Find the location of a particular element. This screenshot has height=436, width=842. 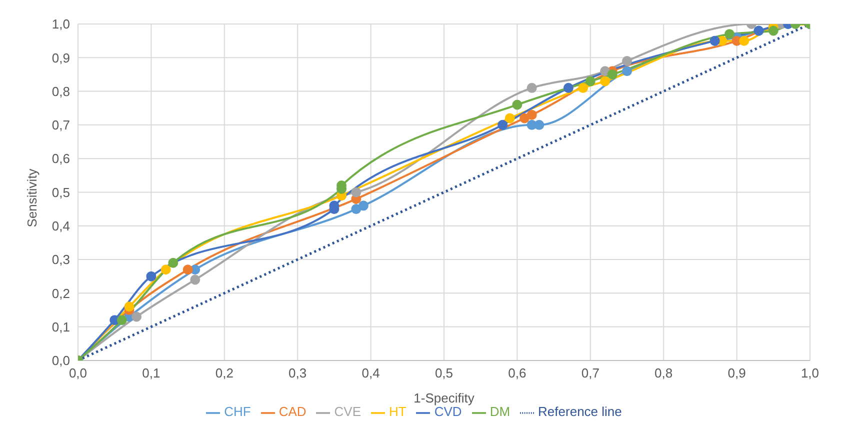

legend-label: DM is located at coordinates (500, 412).